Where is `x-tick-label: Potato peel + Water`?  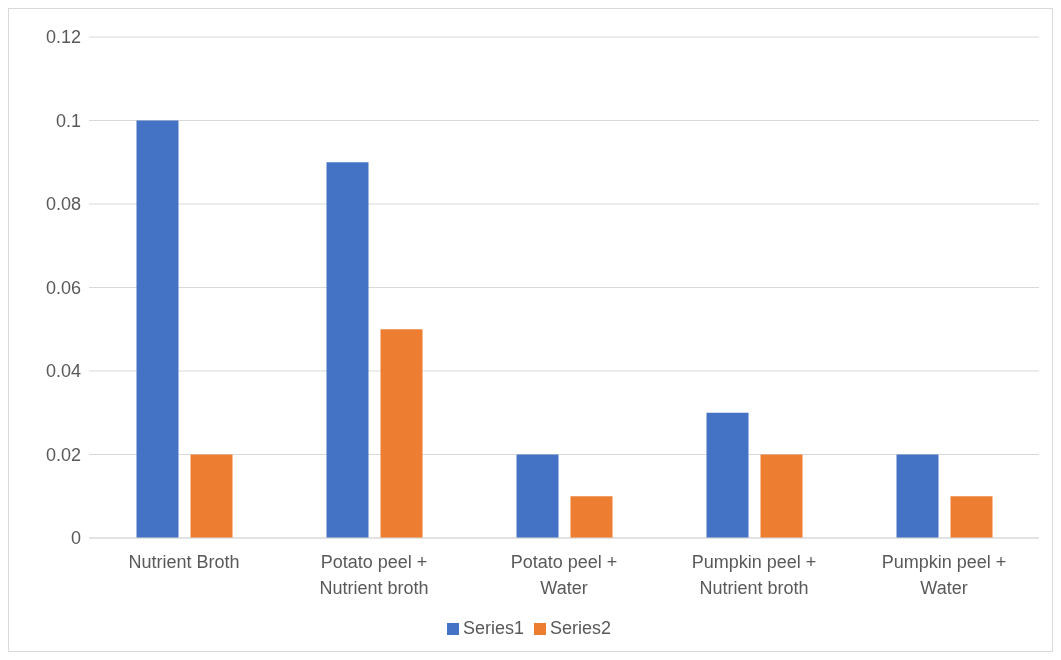
x-tick-label: Potato peel + Water is located at coordinates (564, 575).